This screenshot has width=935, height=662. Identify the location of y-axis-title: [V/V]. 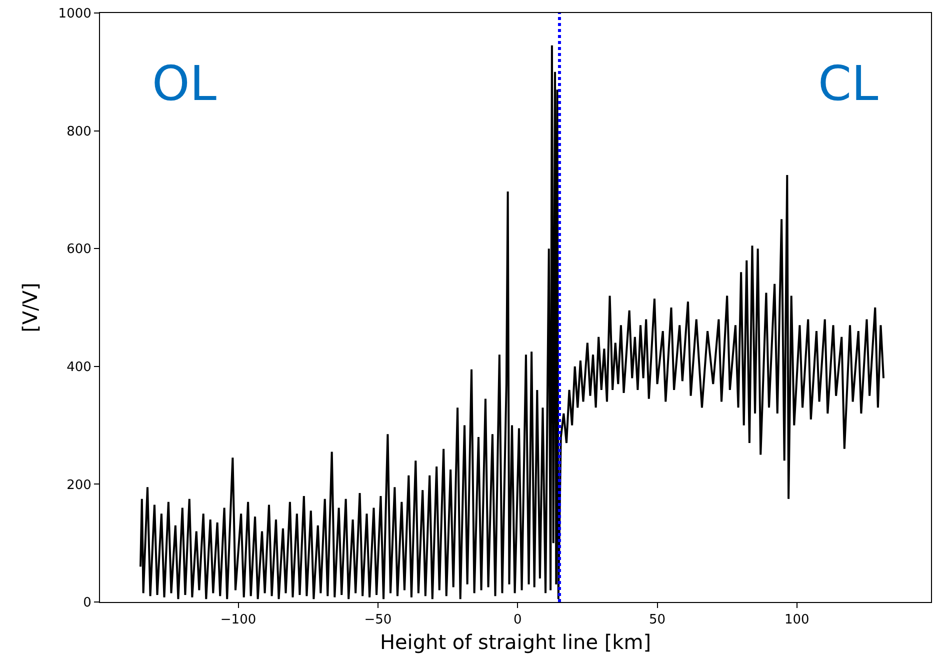
(30, 307).